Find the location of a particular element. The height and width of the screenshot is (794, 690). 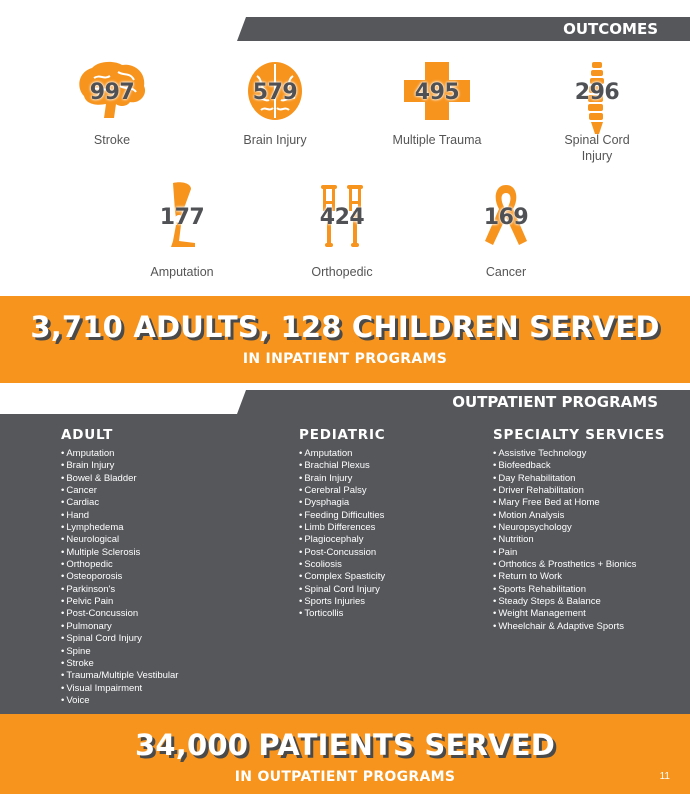

list-item: Complex Spasticity is located at coordinates (342, 577).